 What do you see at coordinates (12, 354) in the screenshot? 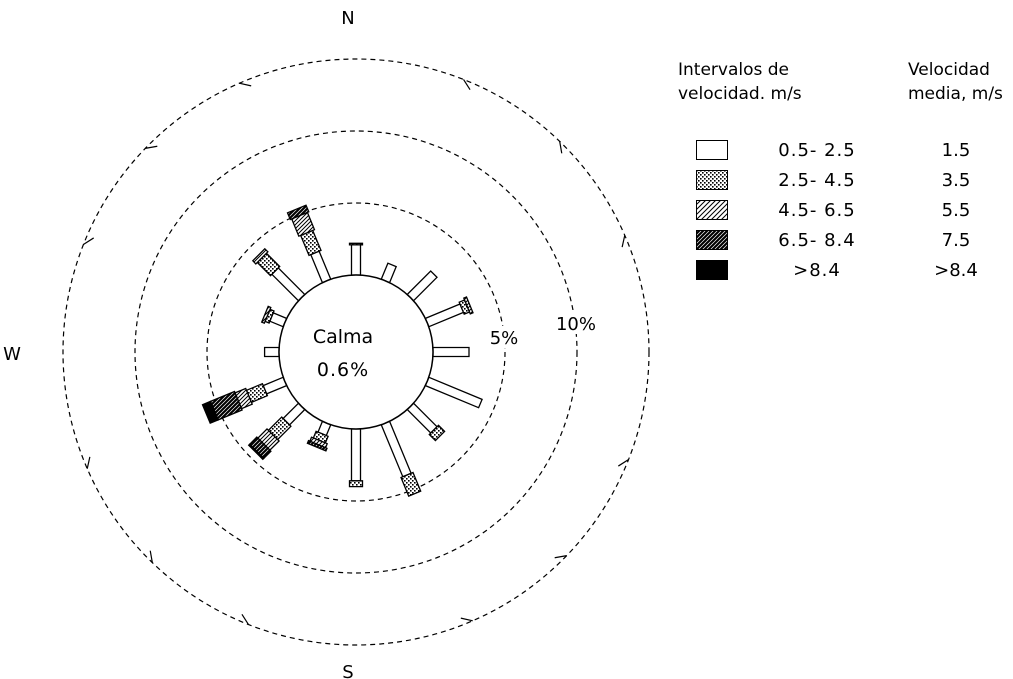
I see `compass-west: W` at bounding box center [12, 354].